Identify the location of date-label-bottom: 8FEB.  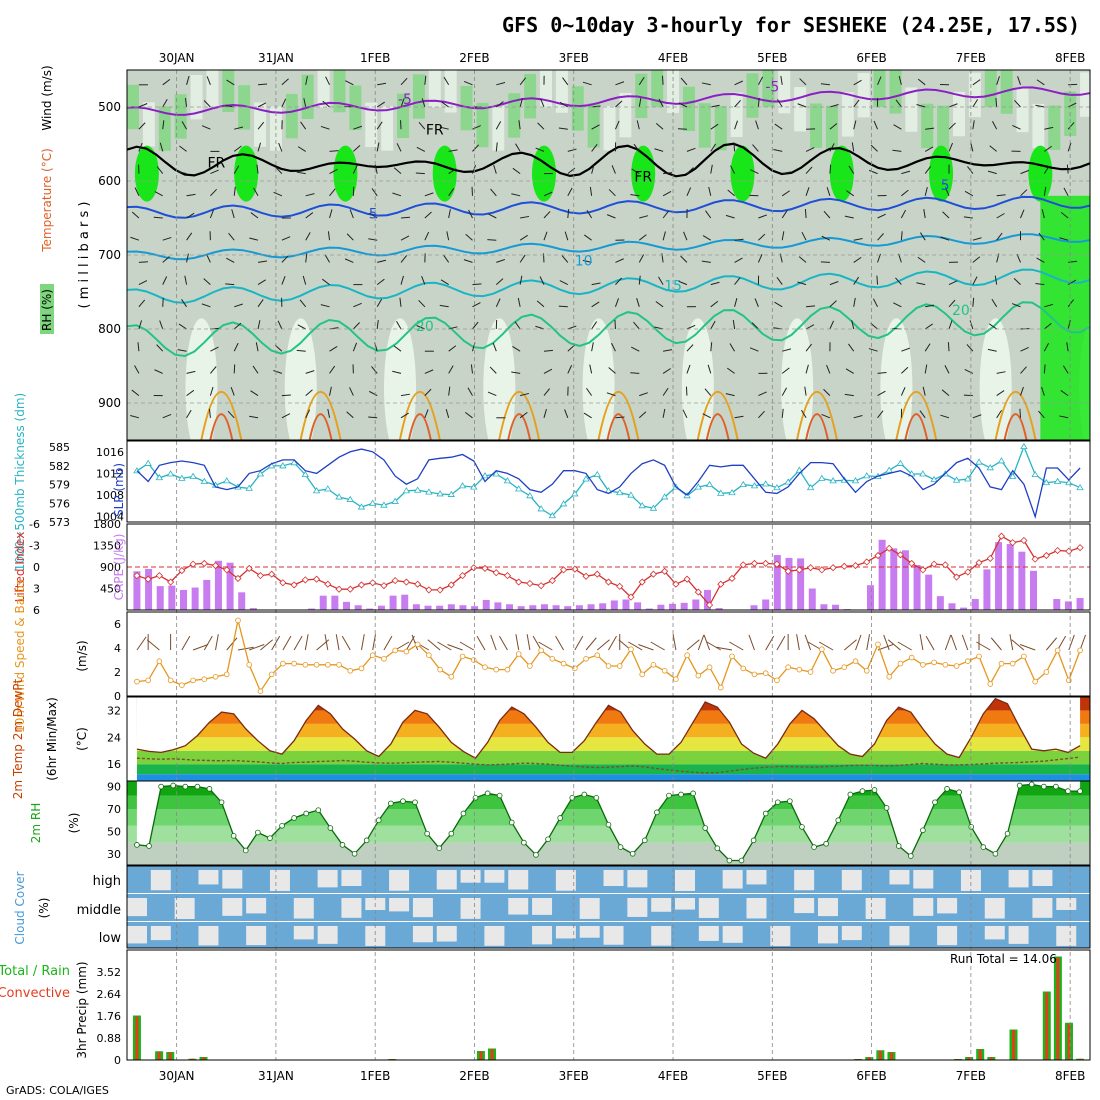
(1070, 1076).